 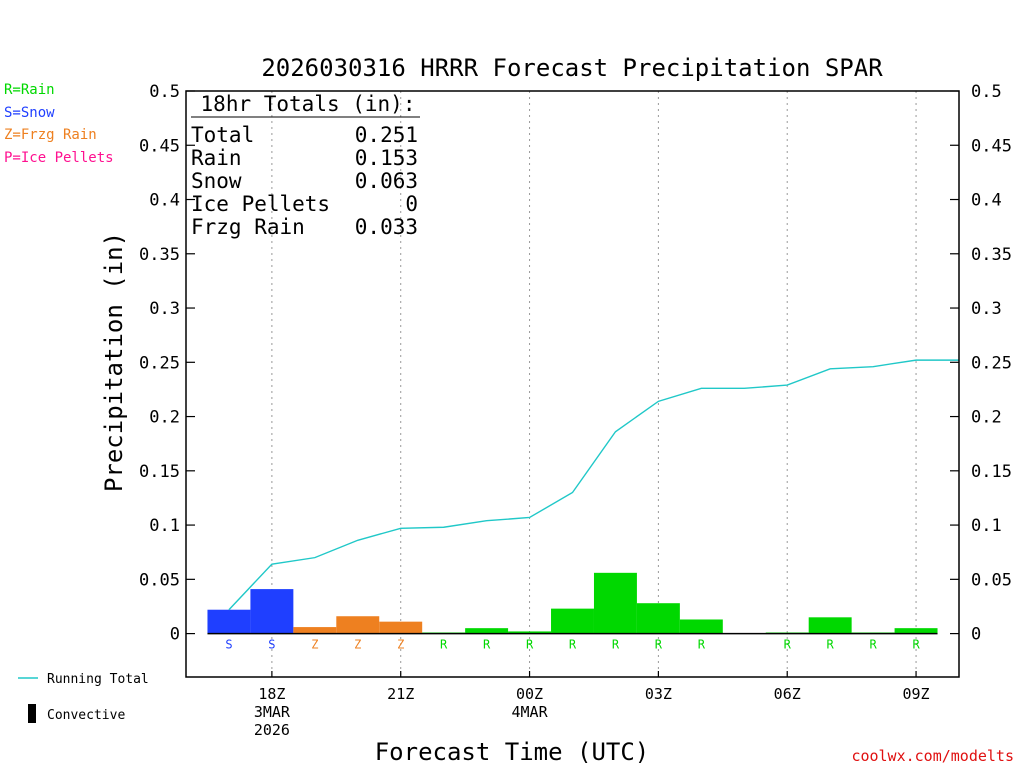 What do you see at coordinates (164, 526) in the screenshot?
I see `y-tick-left-label-2: 0.1` at bounding box center [164, 526].